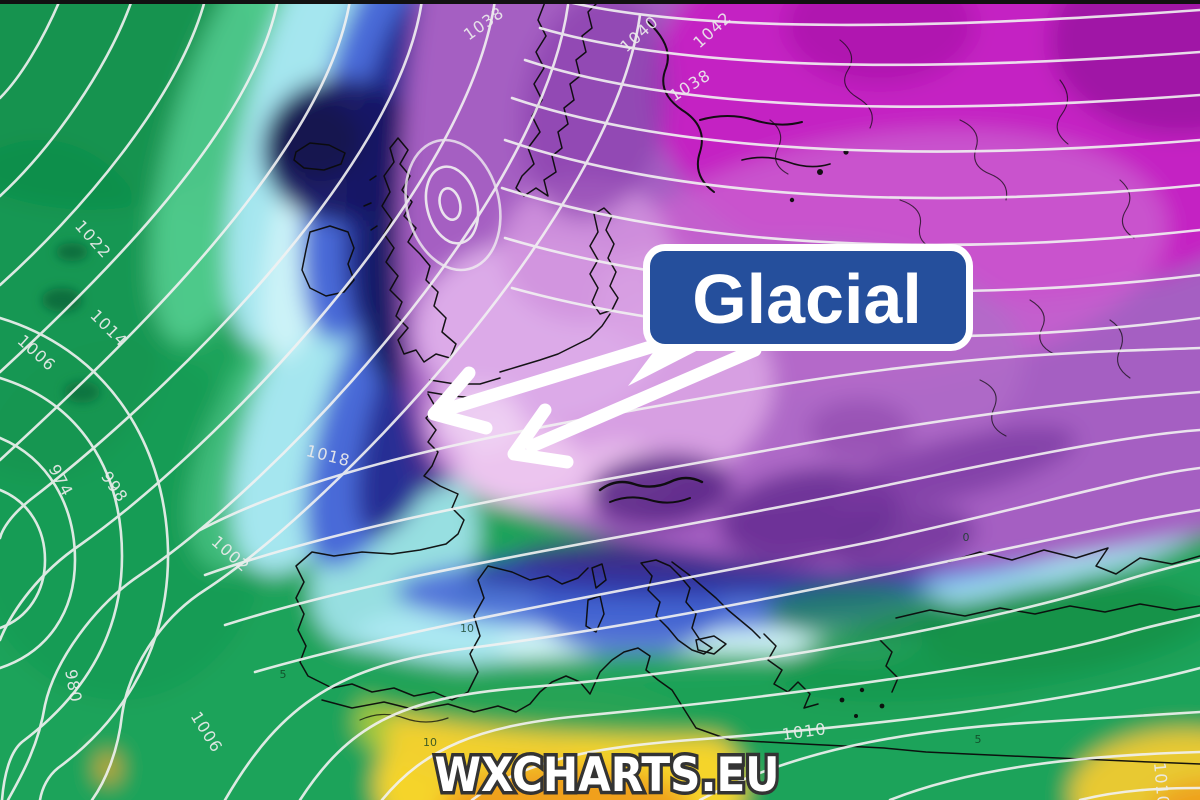  I want to click on callout-text: Glacial, so click(807, 299).